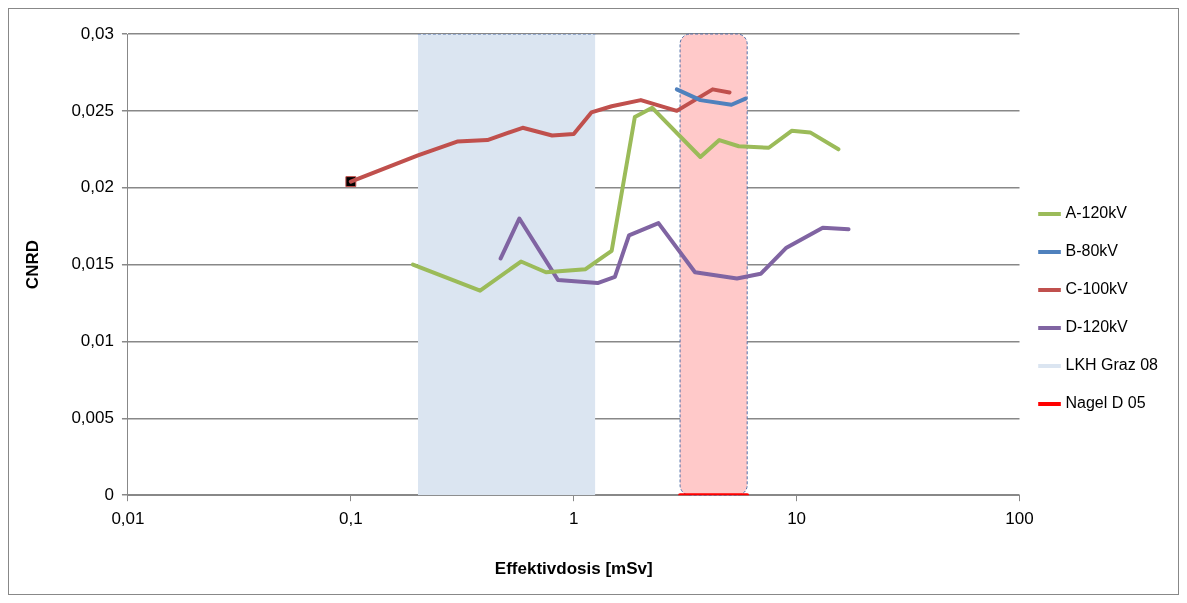 This screenshot has height=603, width=1187. What do you see at coordinates (1112, 365) in the screenshot?
I see `legend-label: LKH Graz 08` at bounding box center [1112, 365].